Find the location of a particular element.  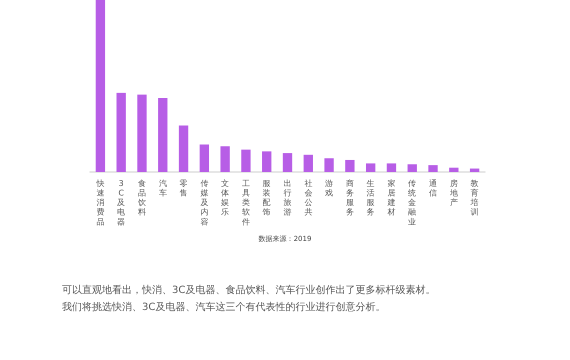

x-tick-label: 教育培训 is located at coordinates (474, 197).